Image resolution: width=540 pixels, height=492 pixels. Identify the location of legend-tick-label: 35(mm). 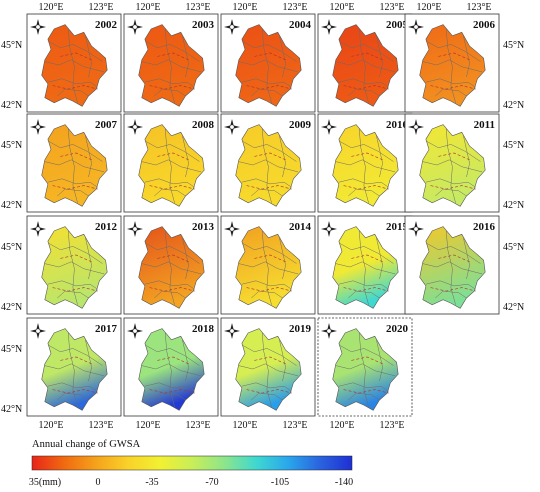
(45, 482).